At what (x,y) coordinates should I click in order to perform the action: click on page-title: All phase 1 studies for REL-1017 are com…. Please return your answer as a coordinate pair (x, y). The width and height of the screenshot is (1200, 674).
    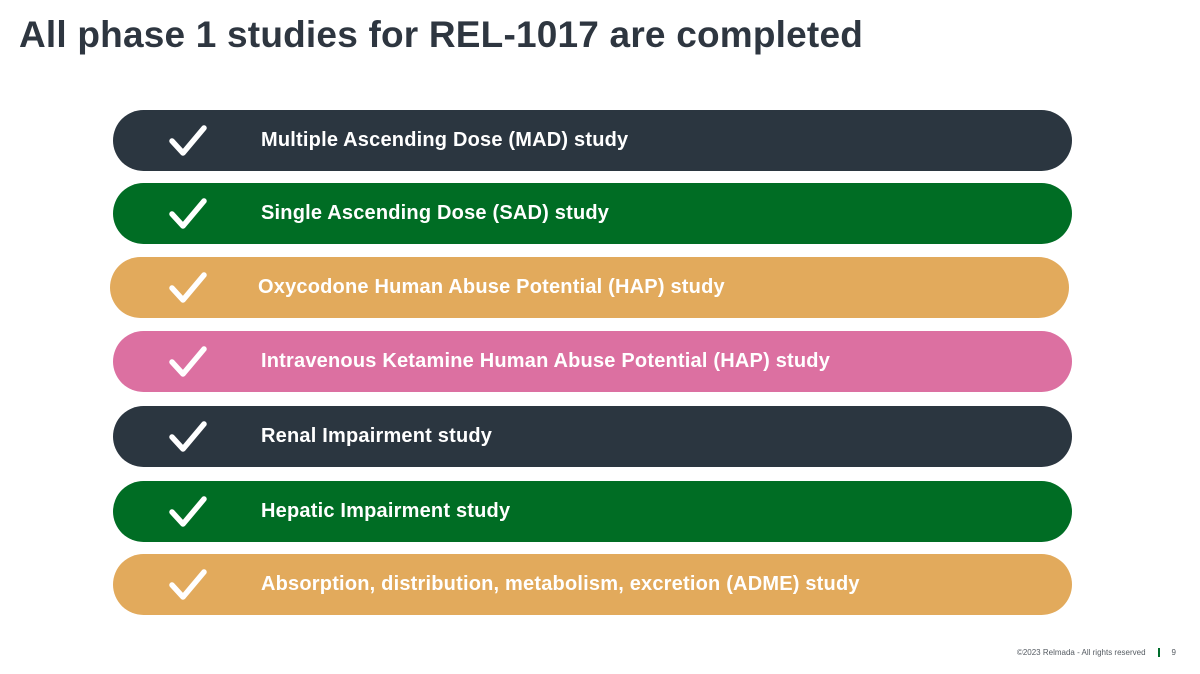
    Looking at the image, I should click on (441, 34).